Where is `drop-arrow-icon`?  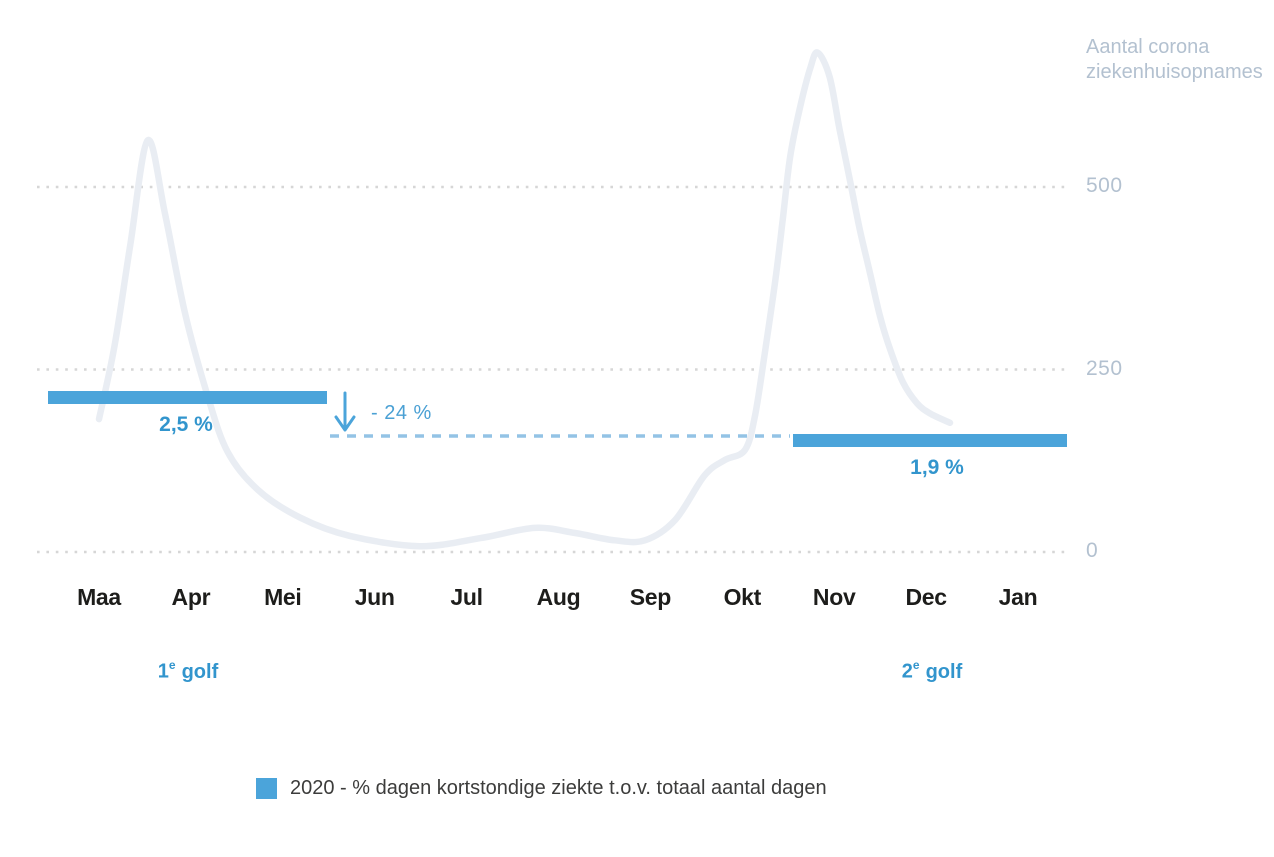 drop-arrow-icon is located at coordinates (345, 411).